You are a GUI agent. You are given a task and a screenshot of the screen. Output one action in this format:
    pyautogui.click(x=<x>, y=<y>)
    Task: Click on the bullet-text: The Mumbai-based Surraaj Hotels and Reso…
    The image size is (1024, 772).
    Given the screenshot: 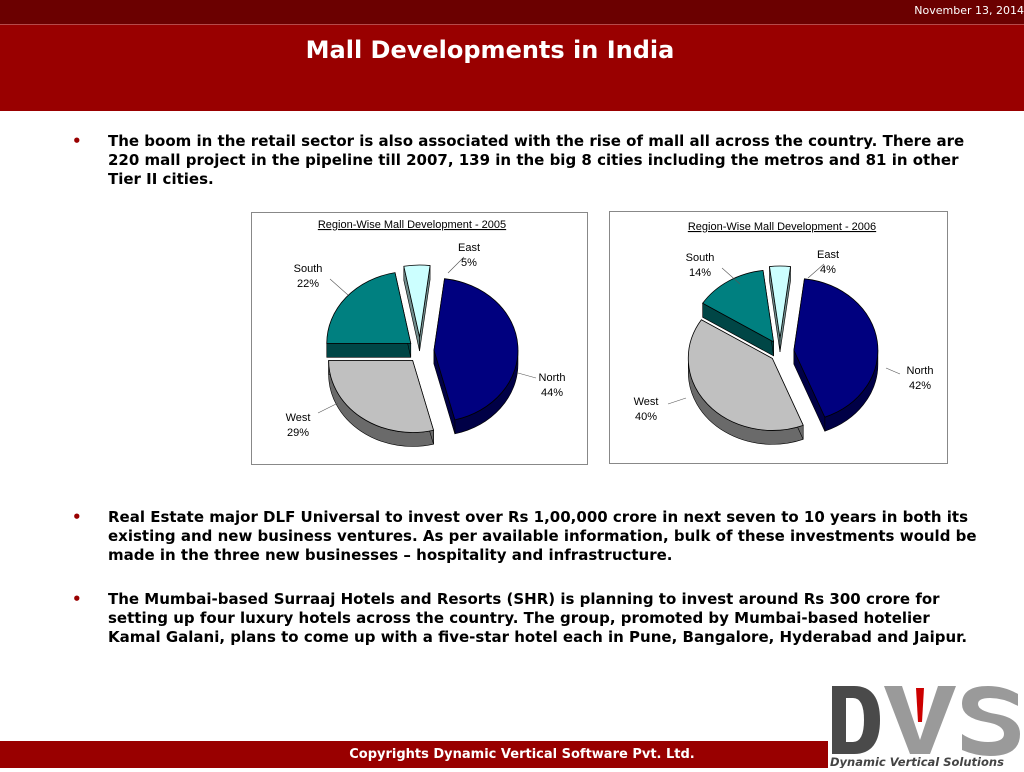 What is the action you would take?
    pyautogui.click(x=538, y=618)
    